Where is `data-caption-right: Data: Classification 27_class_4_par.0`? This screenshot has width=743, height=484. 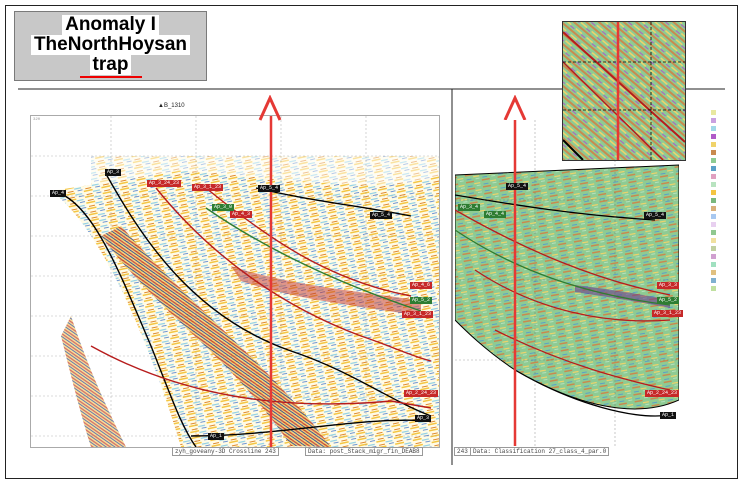
data-caption-right: Data: Classification 27_class_4_par.0 is located at coordinates (540, 451).